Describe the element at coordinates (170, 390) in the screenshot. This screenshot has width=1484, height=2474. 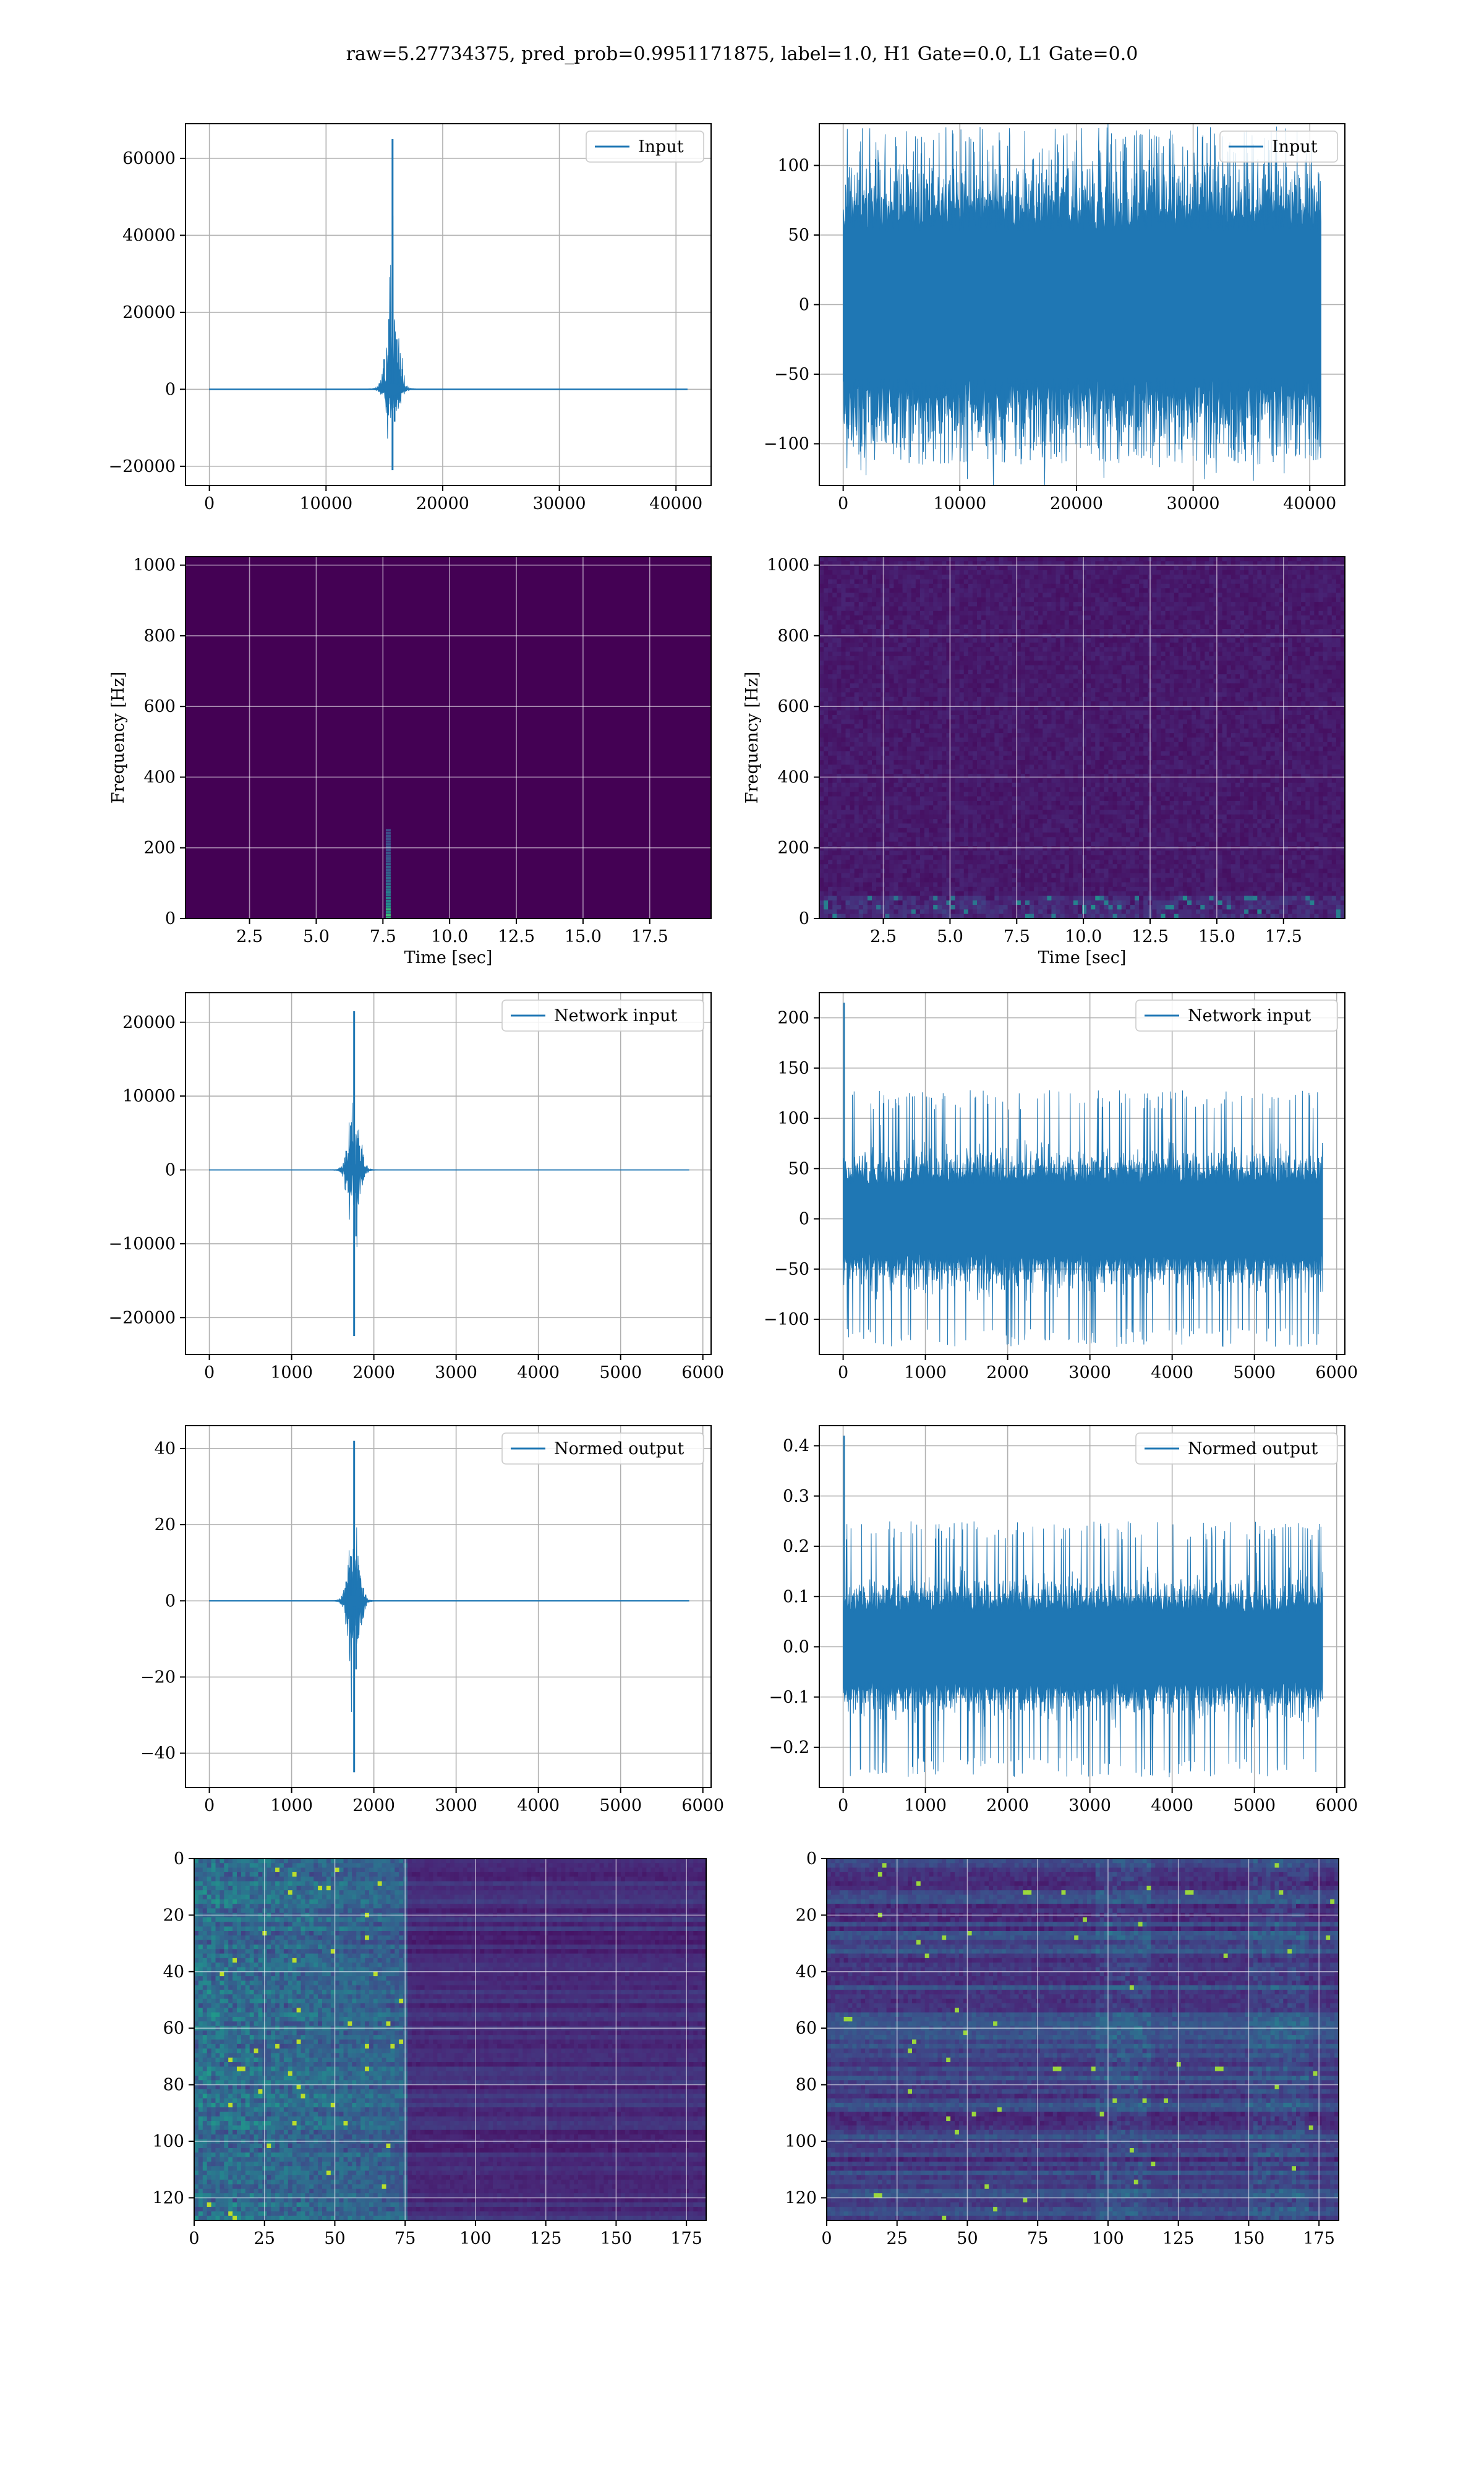
I see `h1-input-ytick-label: 0` at that location.